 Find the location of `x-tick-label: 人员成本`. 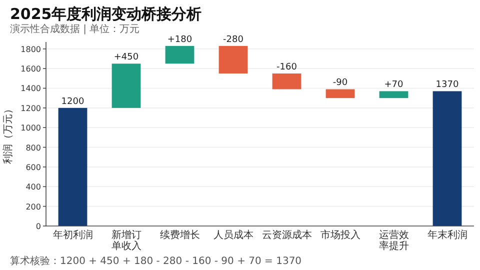

x-tick-label: 人员成本 is located at coordinates (233, 235).